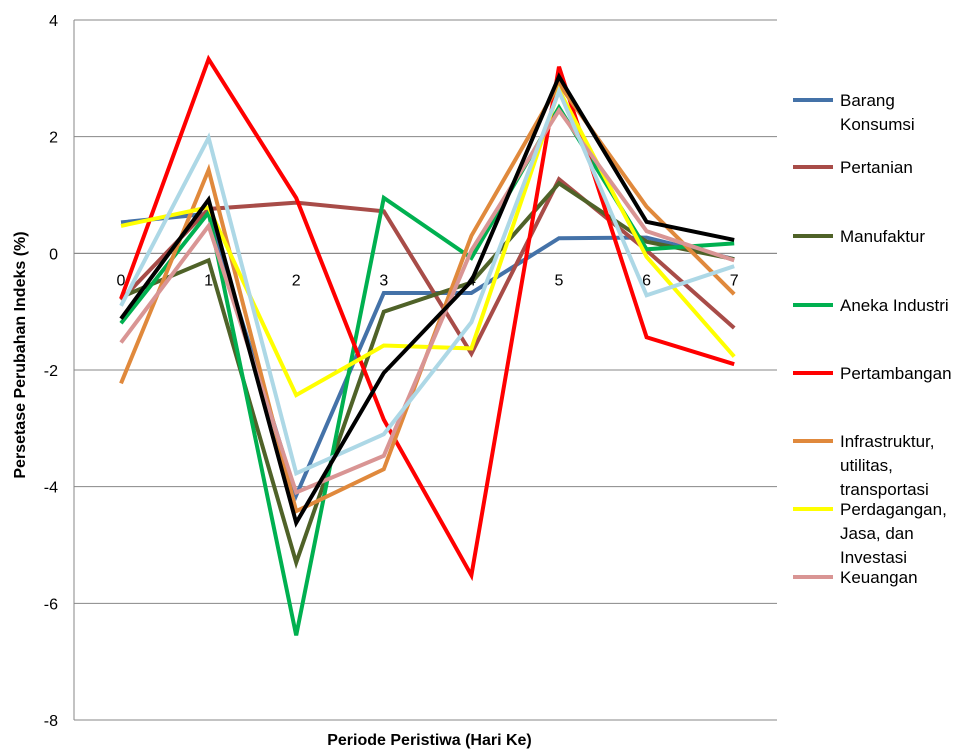 The height and width of the screenshot is (756, 969). I want to click on legend-label: utilitas,, so click(866, 465).